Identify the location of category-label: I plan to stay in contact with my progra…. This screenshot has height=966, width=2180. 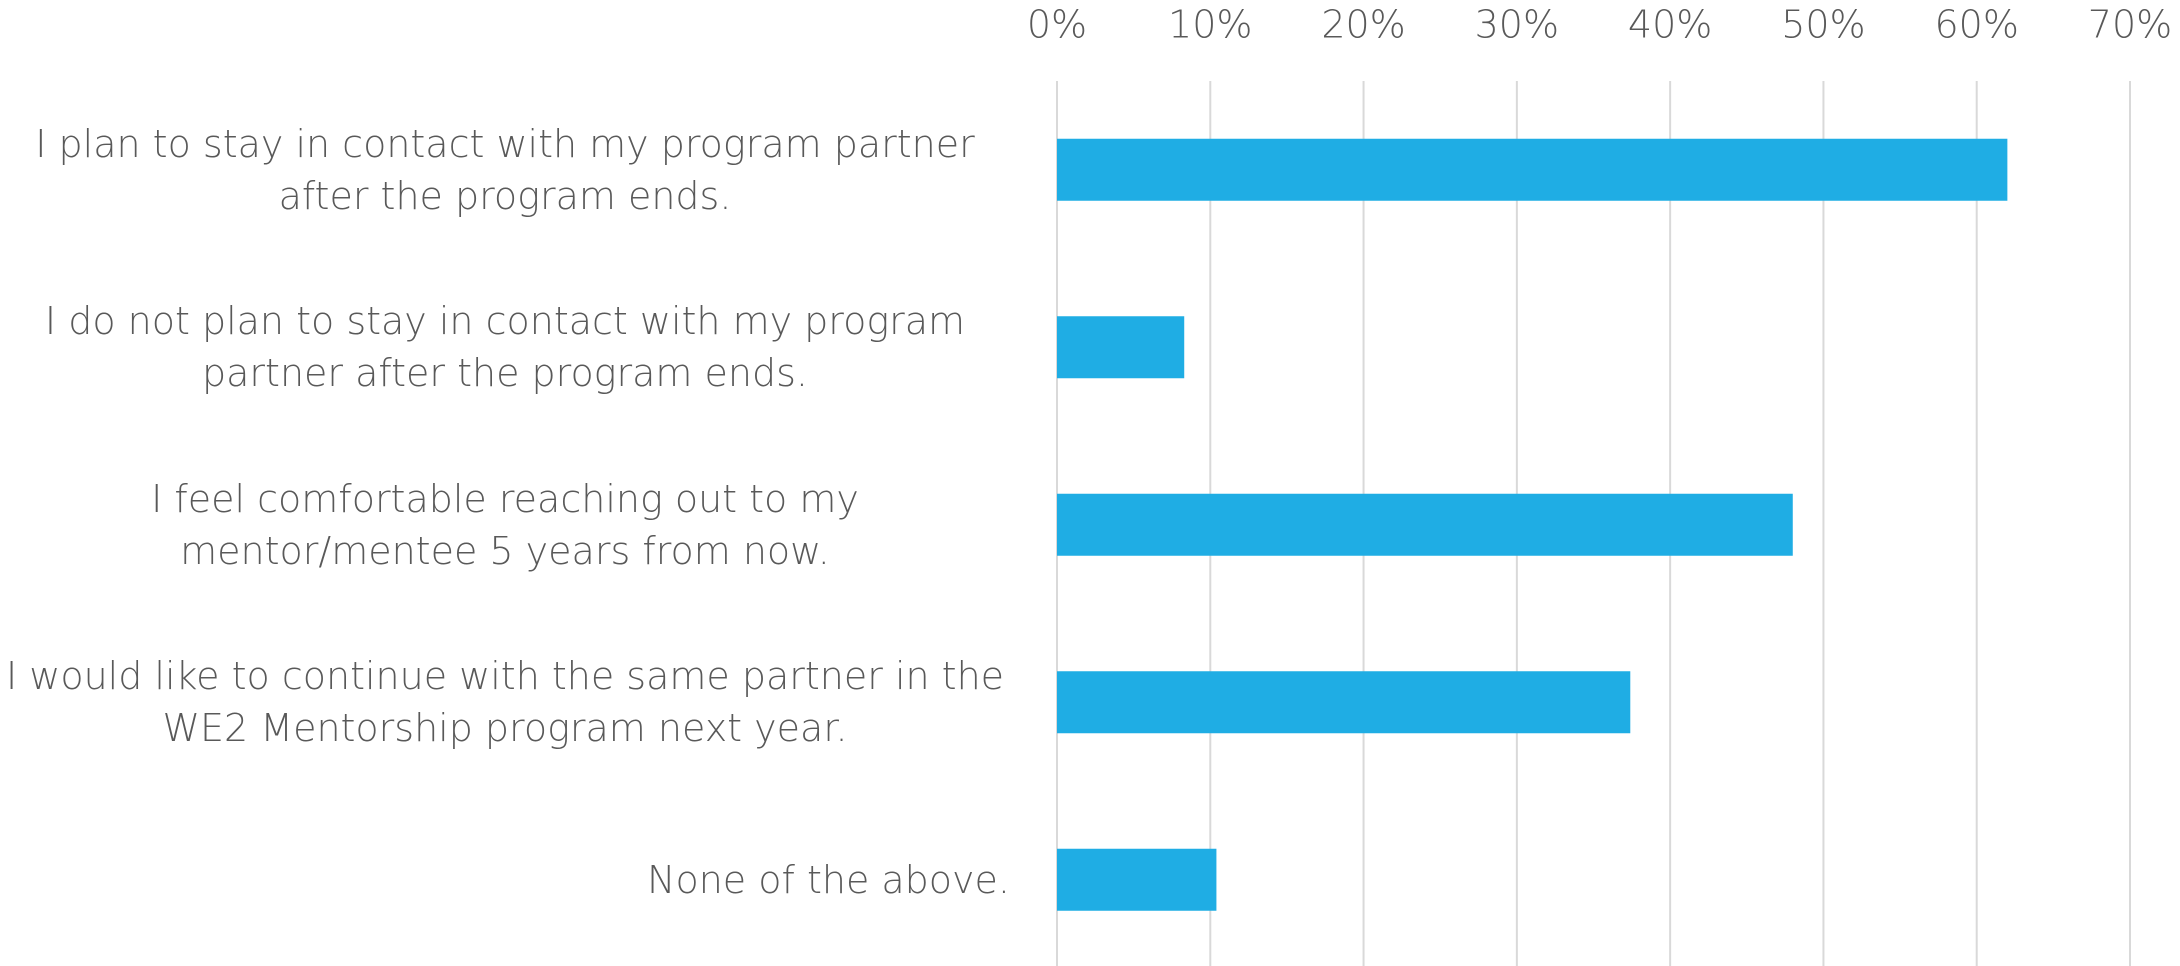
(505, 169).